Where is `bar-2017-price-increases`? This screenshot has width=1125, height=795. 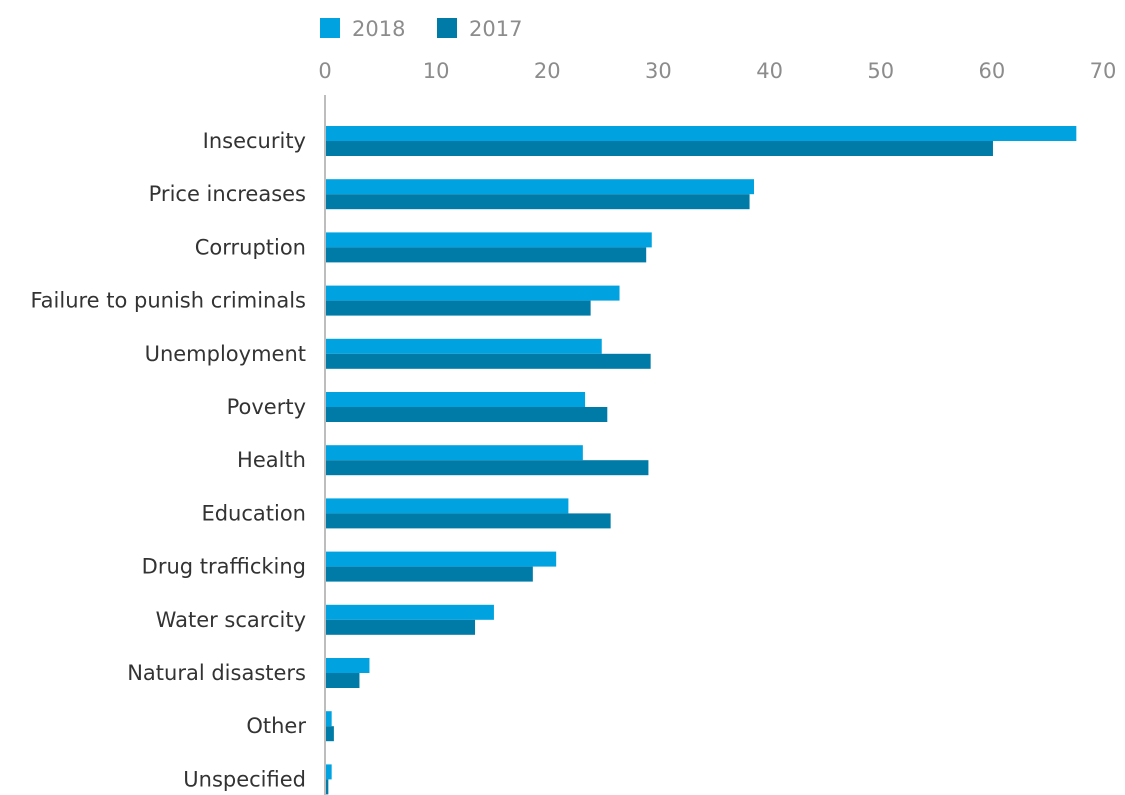 bar-2017-price-increases is located at coordinates (538, 202).